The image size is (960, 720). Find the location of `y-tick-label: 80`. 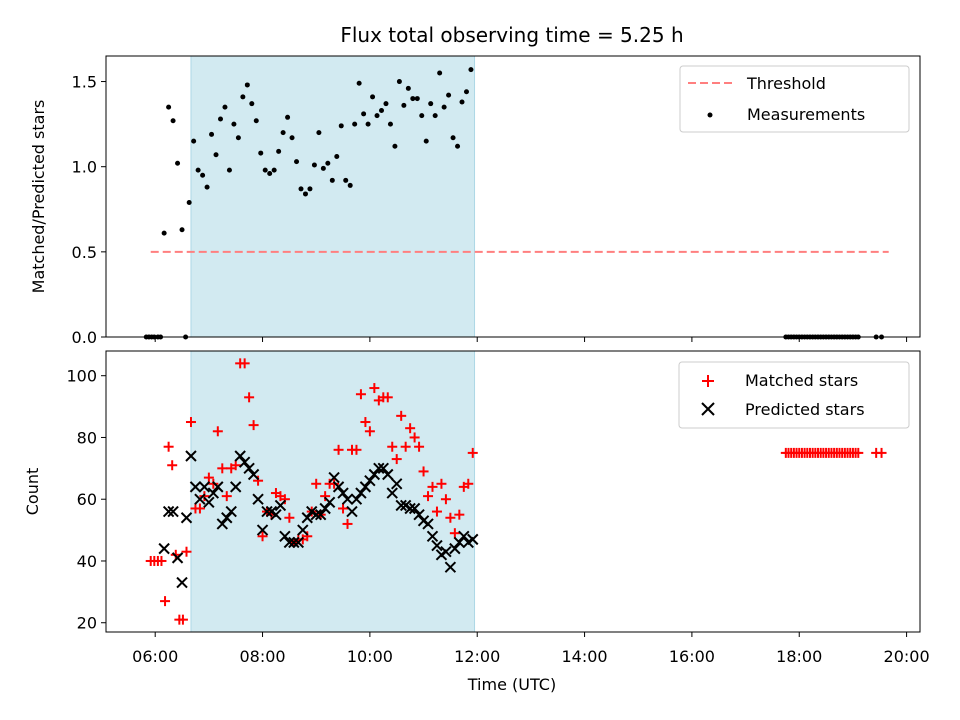

y-tick-label: 80 is located at coordinates (87, 437).